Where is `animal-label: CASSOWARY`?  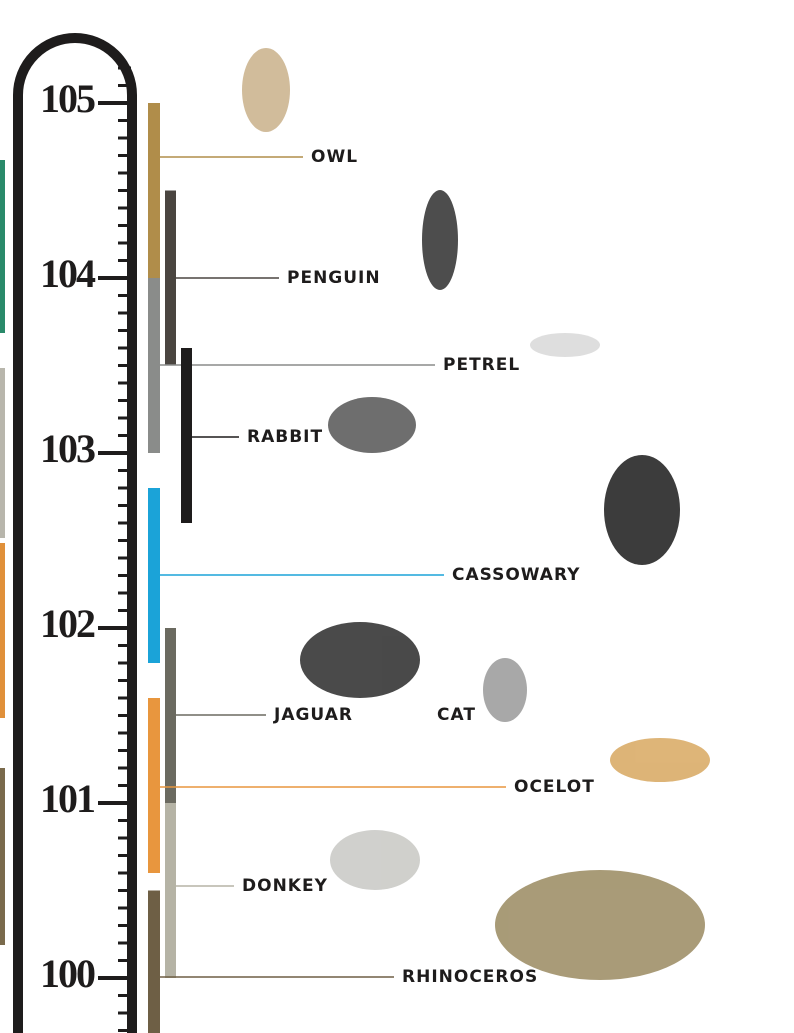 animal-label: CASSOWARY is located at coordinates (516, 575).